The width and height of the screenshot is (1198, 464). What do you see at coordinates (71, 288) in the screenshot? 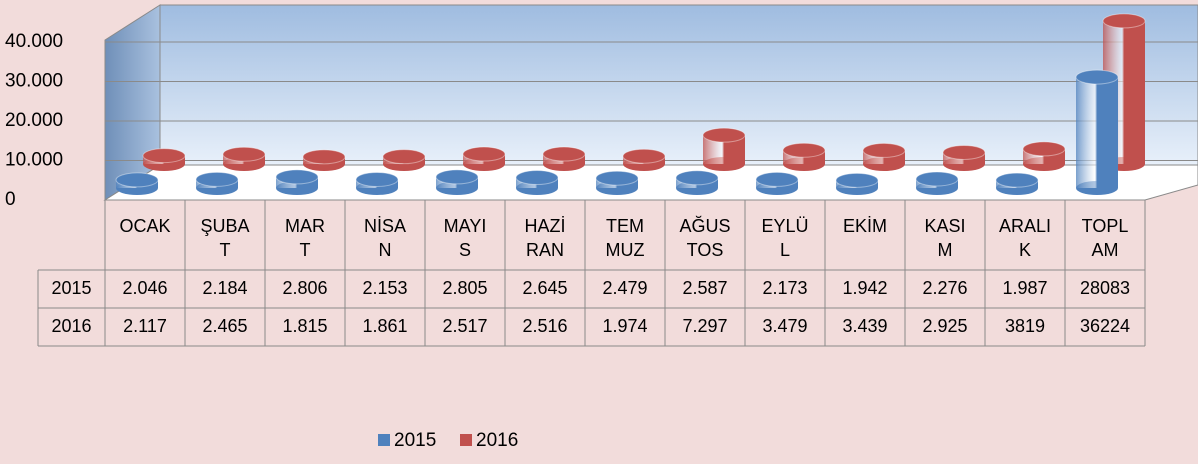
I see `table-series-label: 2015` at bounding box center [71, 288].